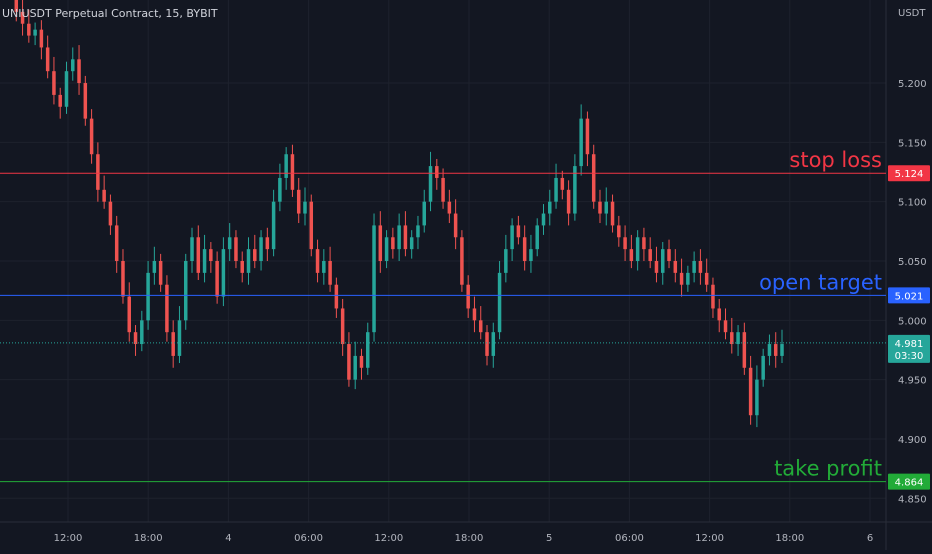 This screenshot has height=554, width=932. Describe the element at coordinates (228, 538) in the screenshot. I see `x-tick-label: 4` at that location.